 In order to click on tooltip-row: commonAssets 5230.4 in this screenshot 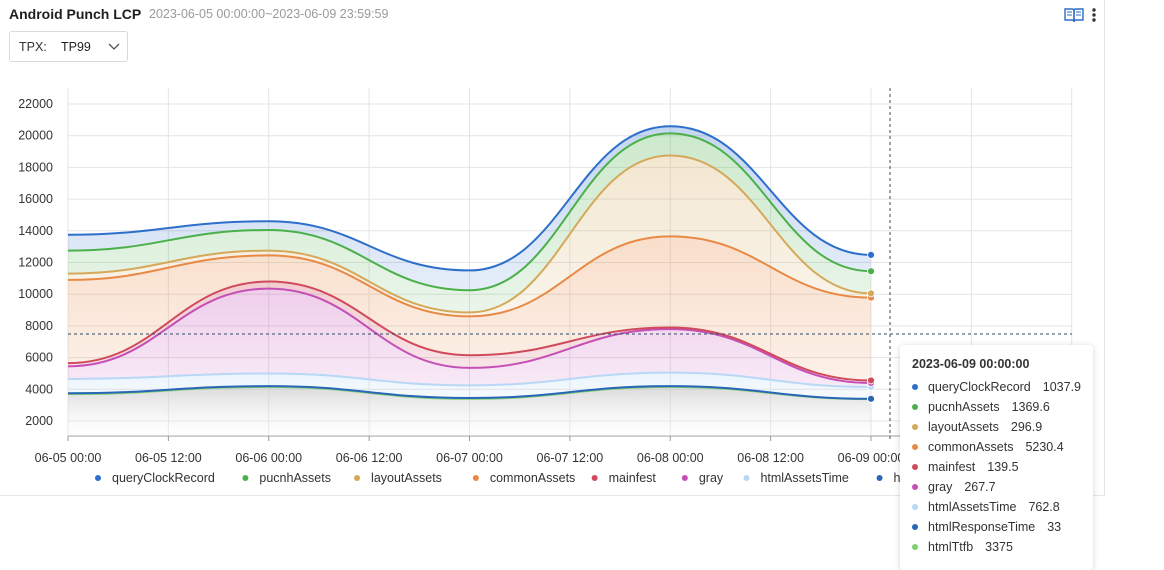, I will do `click(996, 447)`.